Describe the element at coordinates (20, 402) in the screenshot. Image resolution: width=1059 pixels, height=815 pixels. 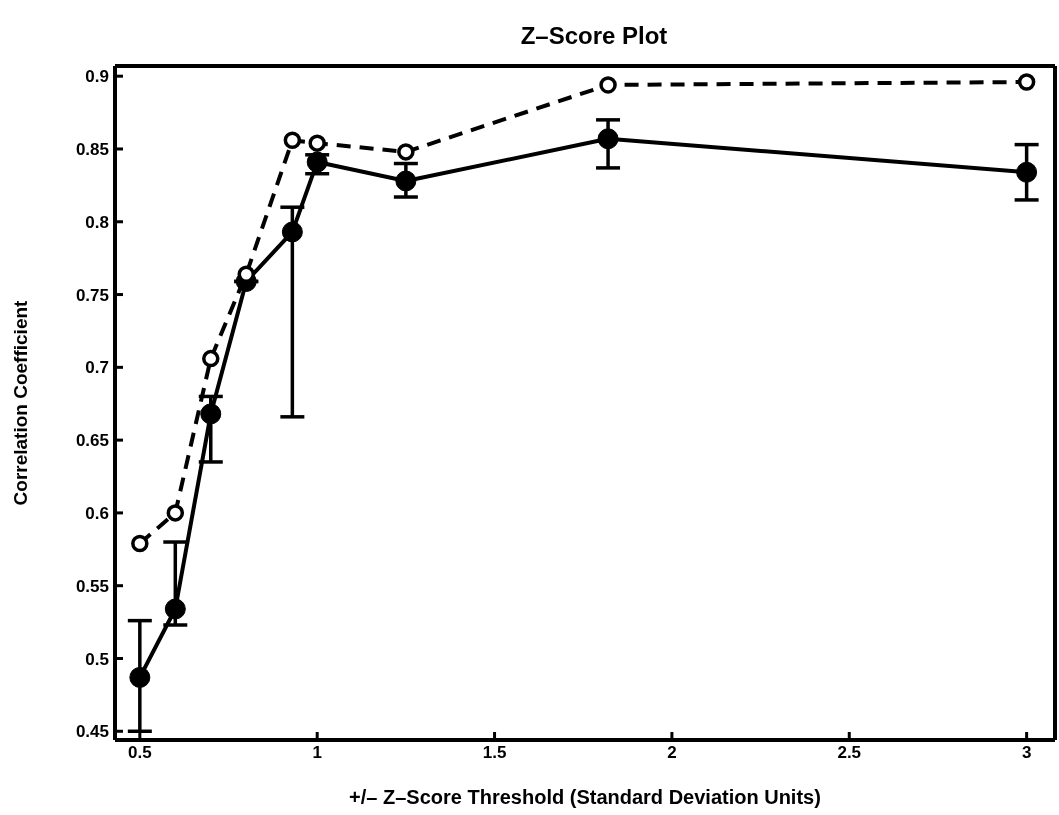
I see `y-axis-title: Correlation Coefficient` at that location.